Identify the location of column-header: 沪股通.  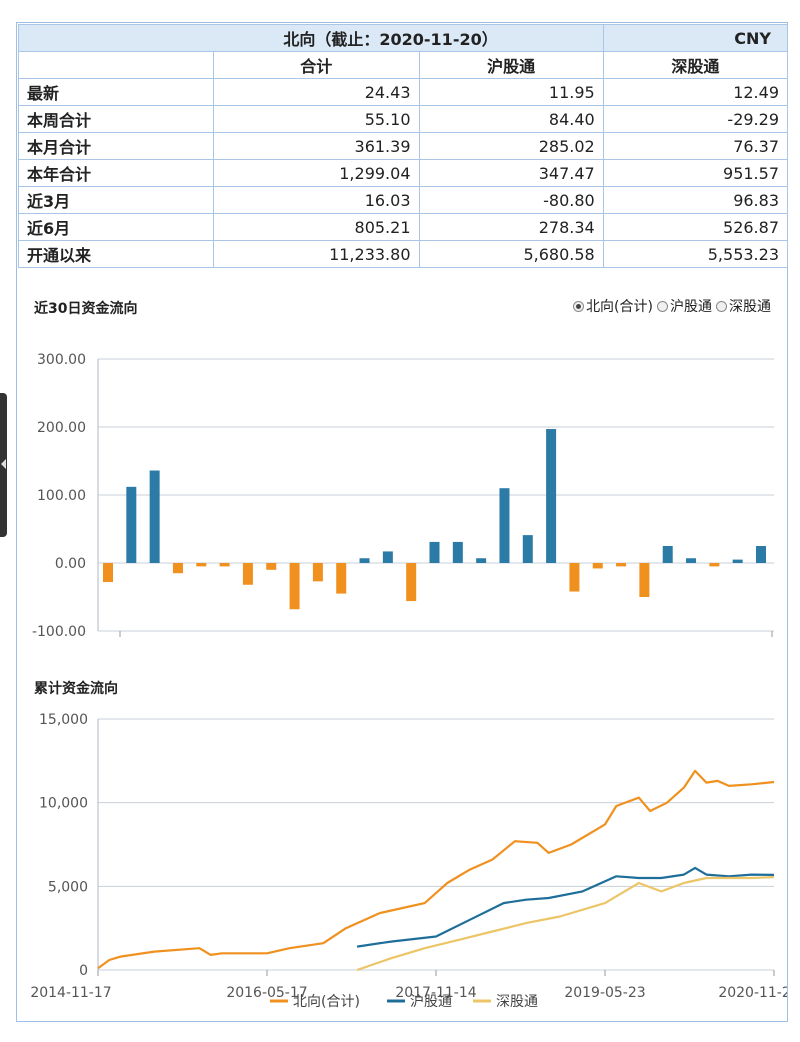
(511, 65).